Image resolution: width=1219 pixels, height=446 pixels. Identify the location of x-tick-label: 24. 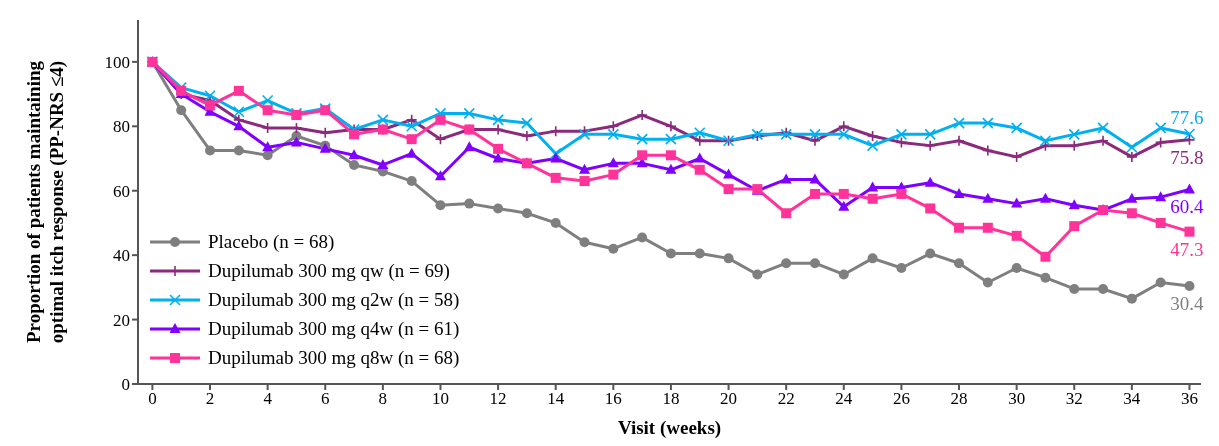
(844, 399).